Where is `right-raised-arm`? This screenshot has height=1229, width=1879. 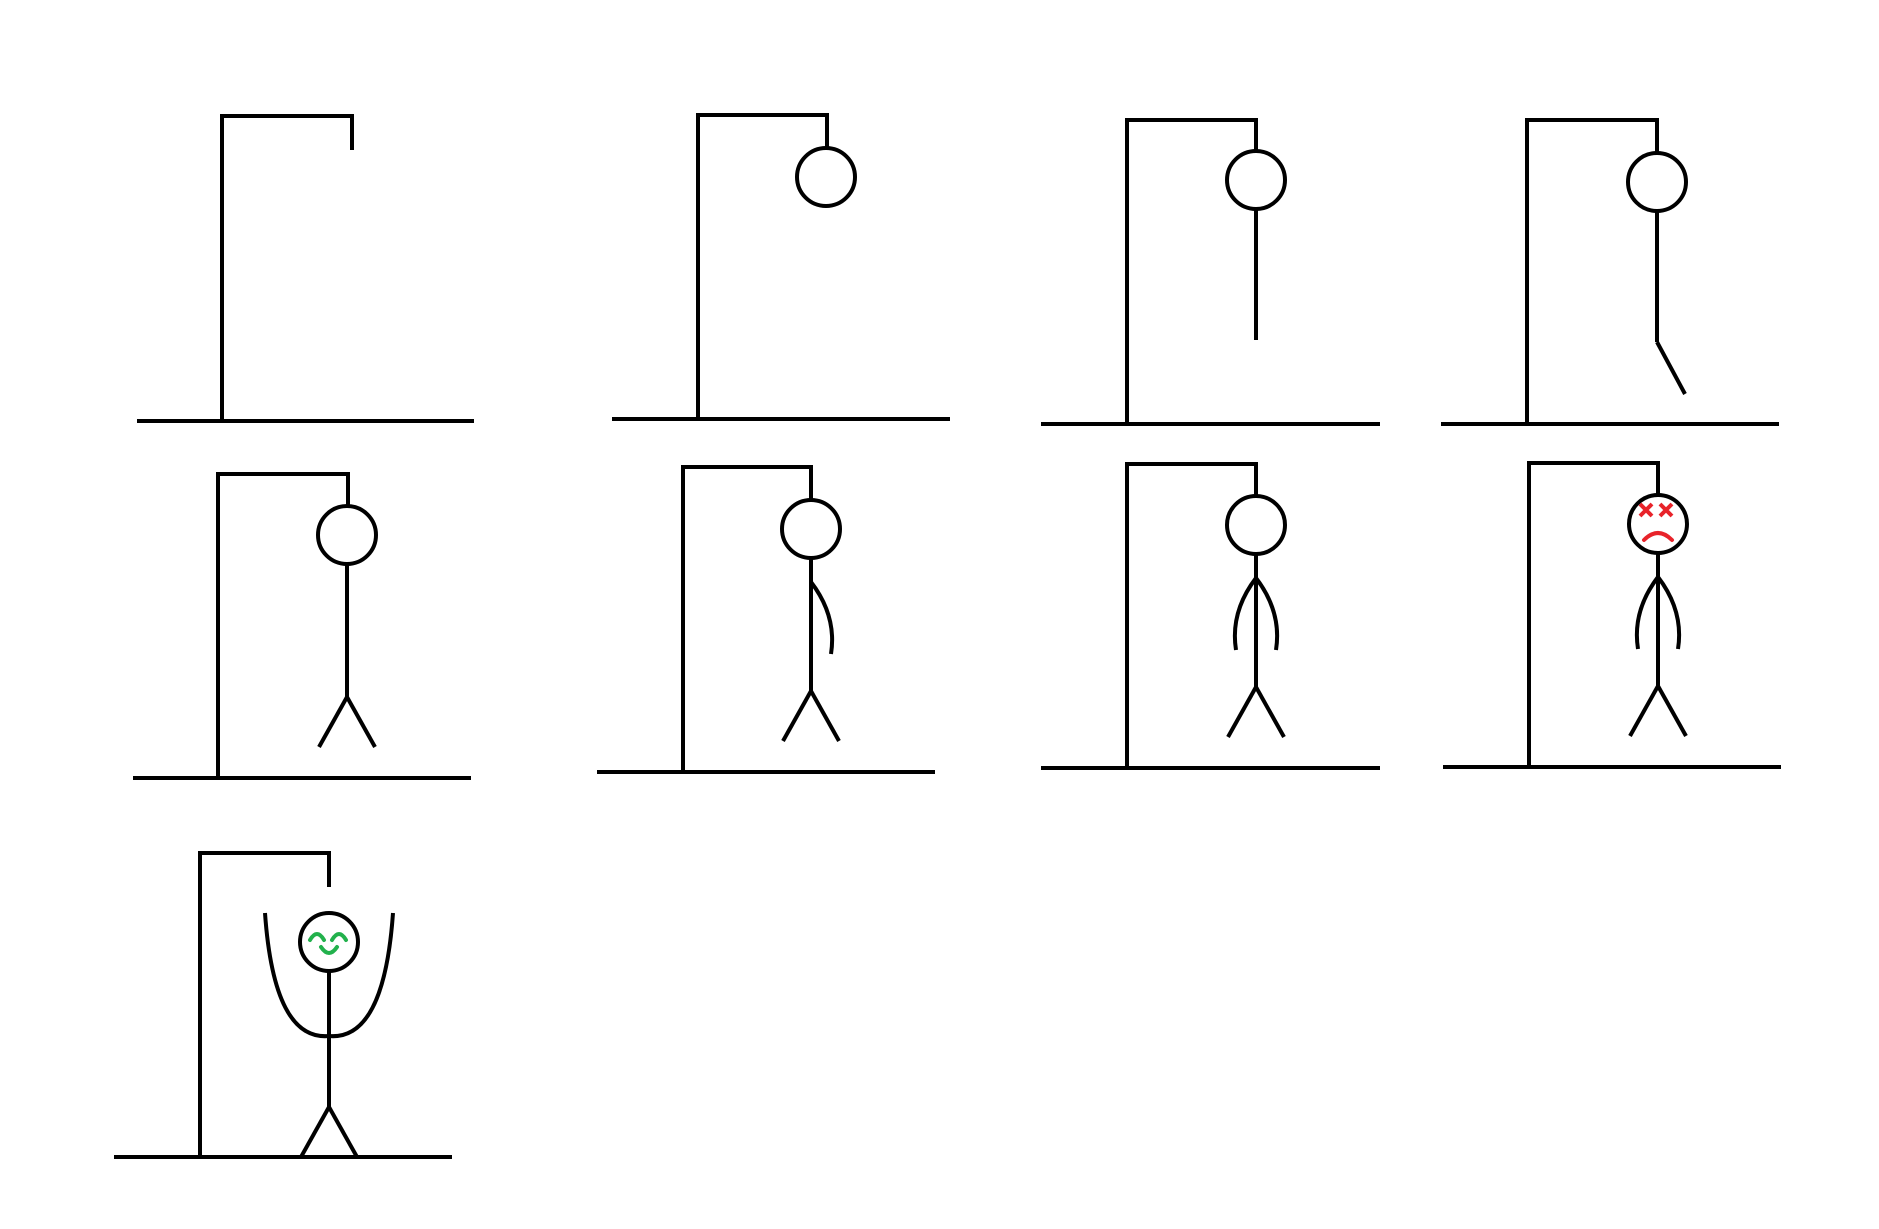 right-raised-arm is located at coordinates (361, 975).